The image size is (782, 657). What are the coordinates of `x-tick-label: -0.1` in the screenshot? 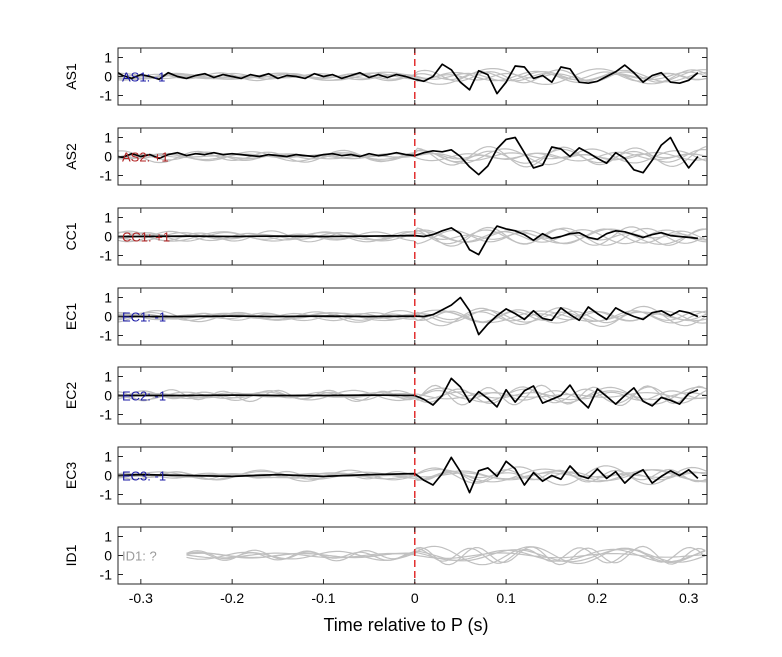 It's located at (323, 598).